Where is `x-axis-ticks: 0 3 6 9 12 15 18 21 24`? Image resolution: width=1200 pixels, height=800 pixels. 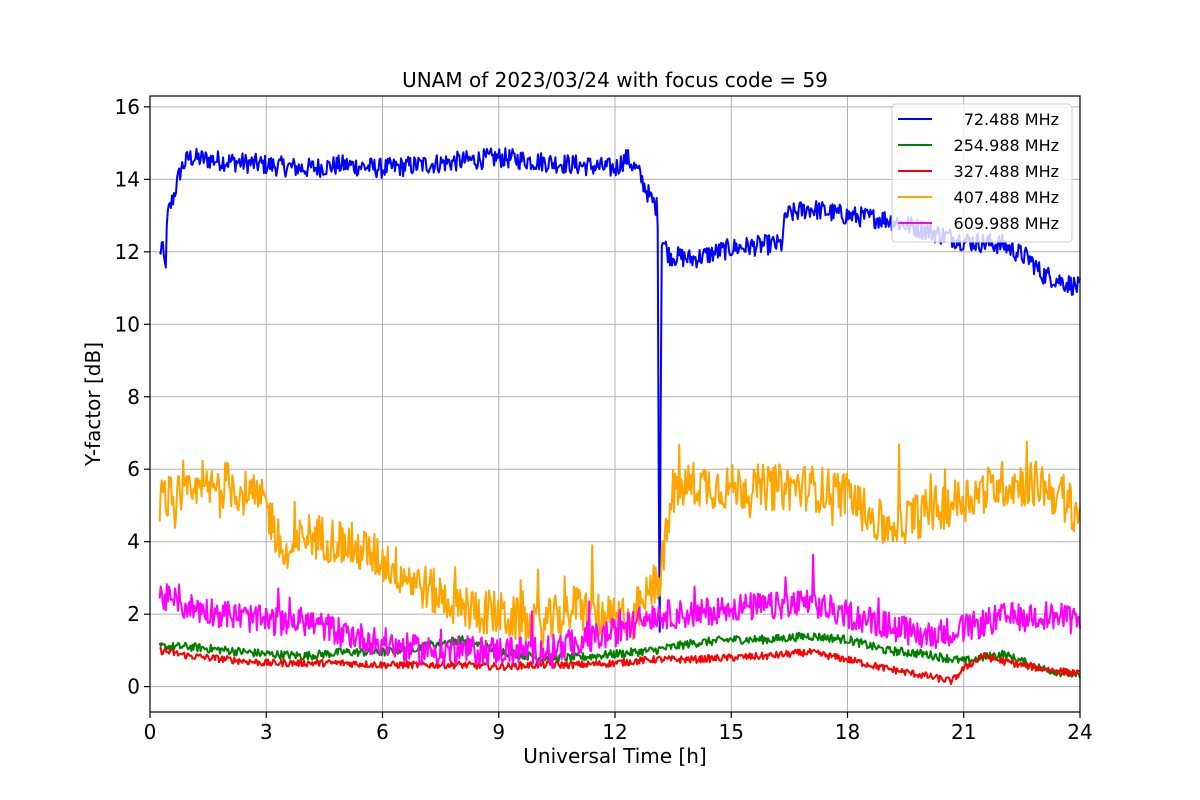
x-axis-ticks: 0 3 6 9 12 15 18 21 24 is located at coordinates (618, 728).